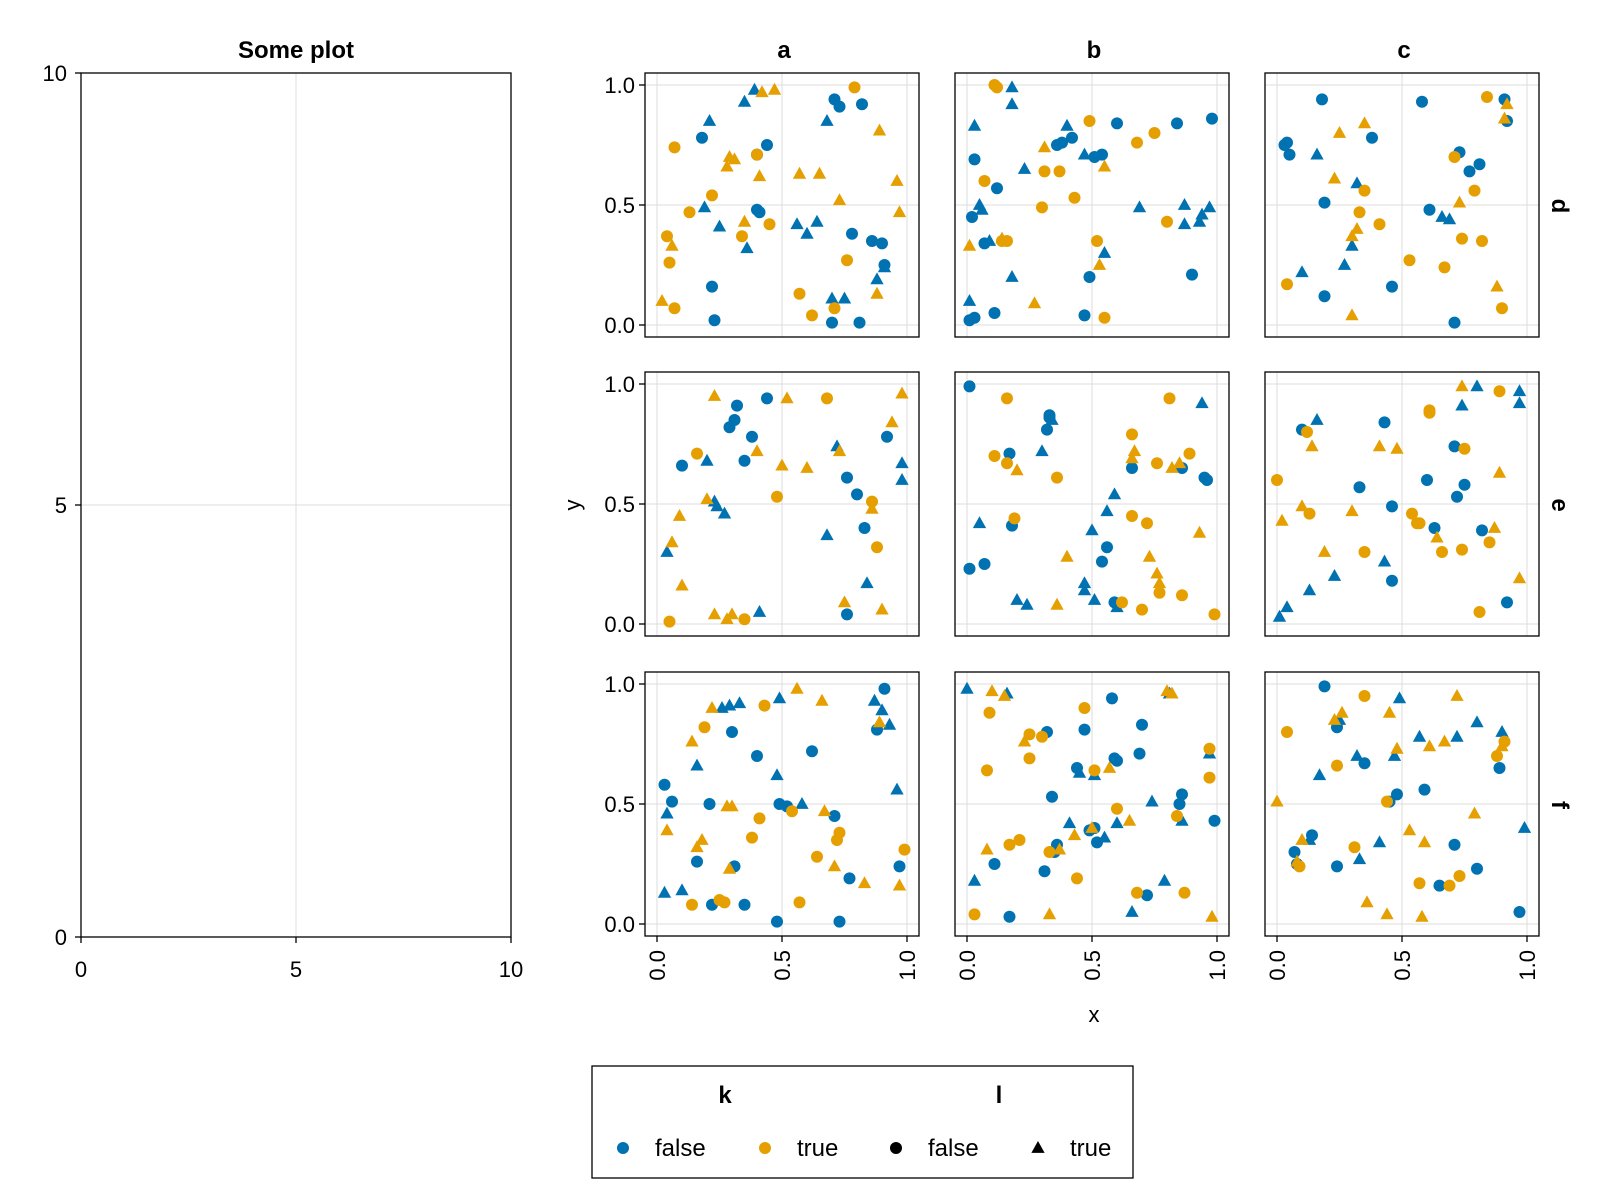 This screenshot has height=1200, width=1600. I want to click on xtick-label-a-f-0: 0.0, so click(657, 965).